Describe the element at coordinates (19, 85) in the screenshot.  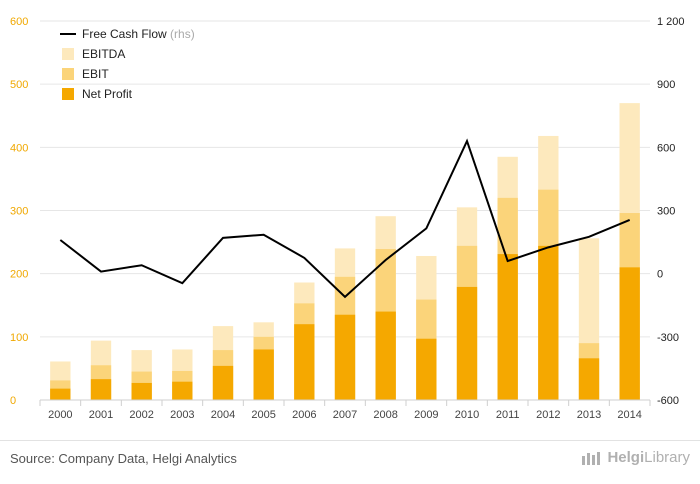
I see `y-left-tick-label: 500` at that location.